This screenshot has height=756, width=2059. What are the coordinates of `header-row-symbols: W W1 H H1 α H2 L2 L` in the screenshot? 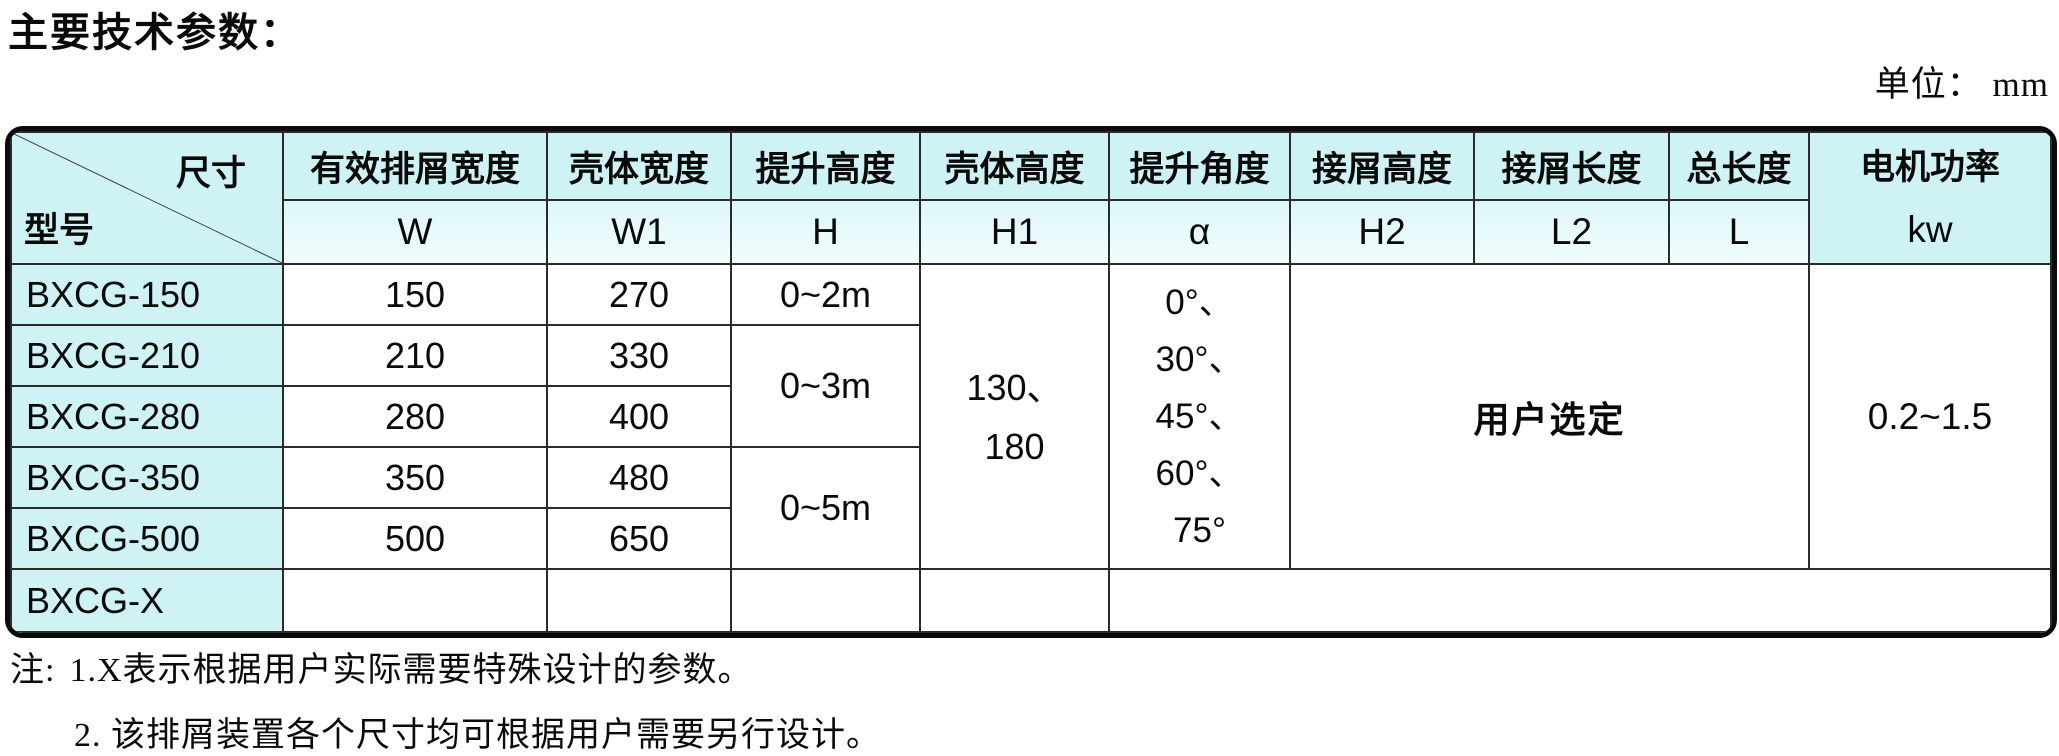 It's located at (1031, 232).